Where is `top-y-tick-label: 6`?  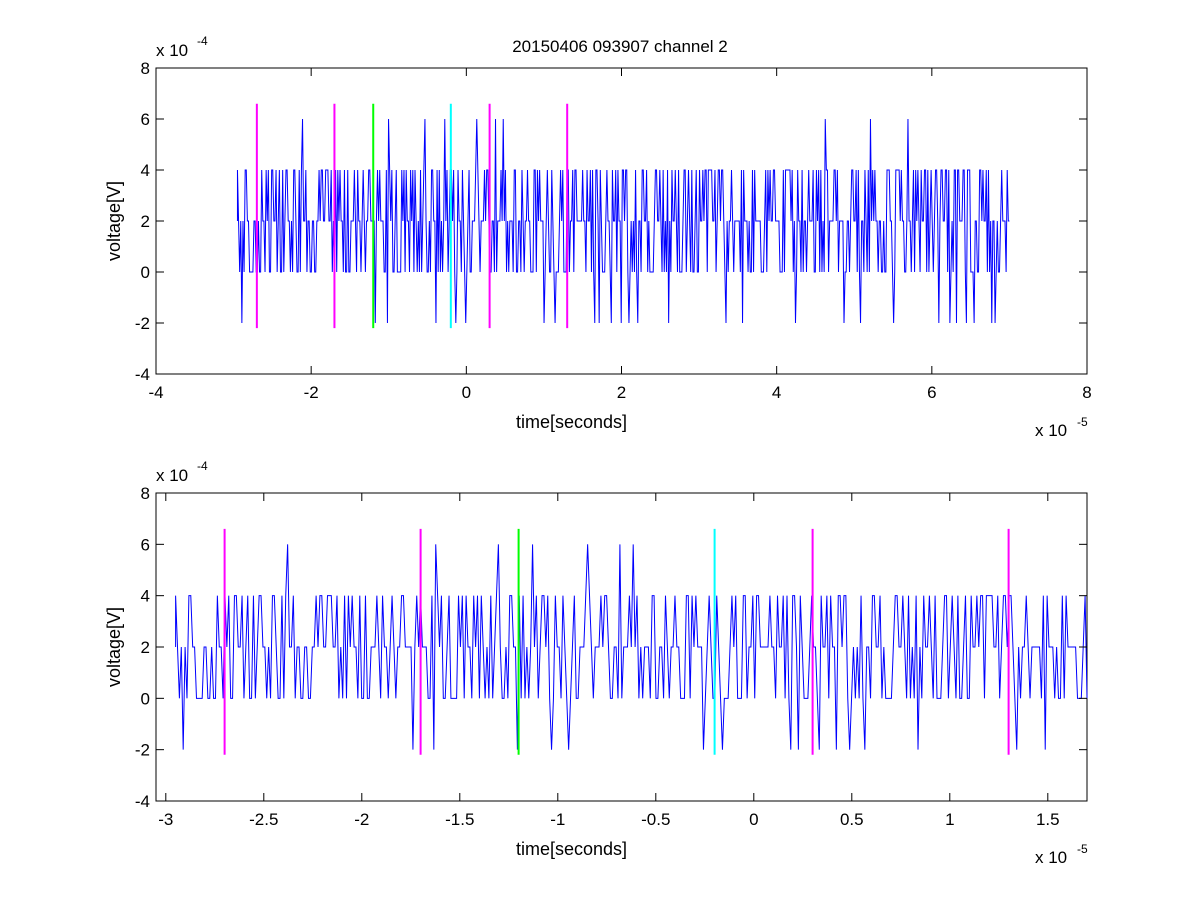 top-y-tick-label: 6 is located at coordinates (145, 119).